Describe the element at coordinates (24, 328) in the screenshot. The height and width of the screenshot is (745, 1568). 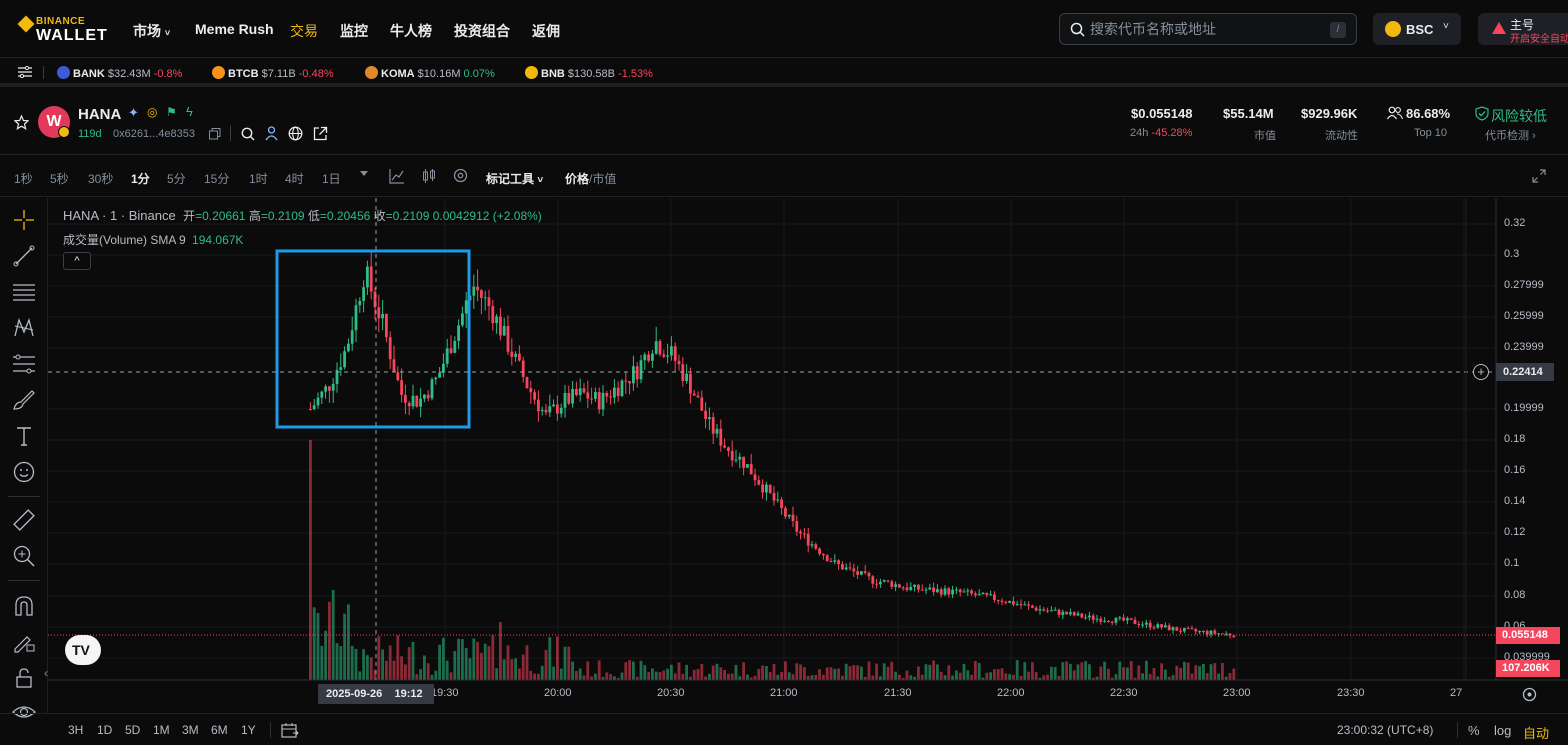
I see `pattern-icon` at that location.